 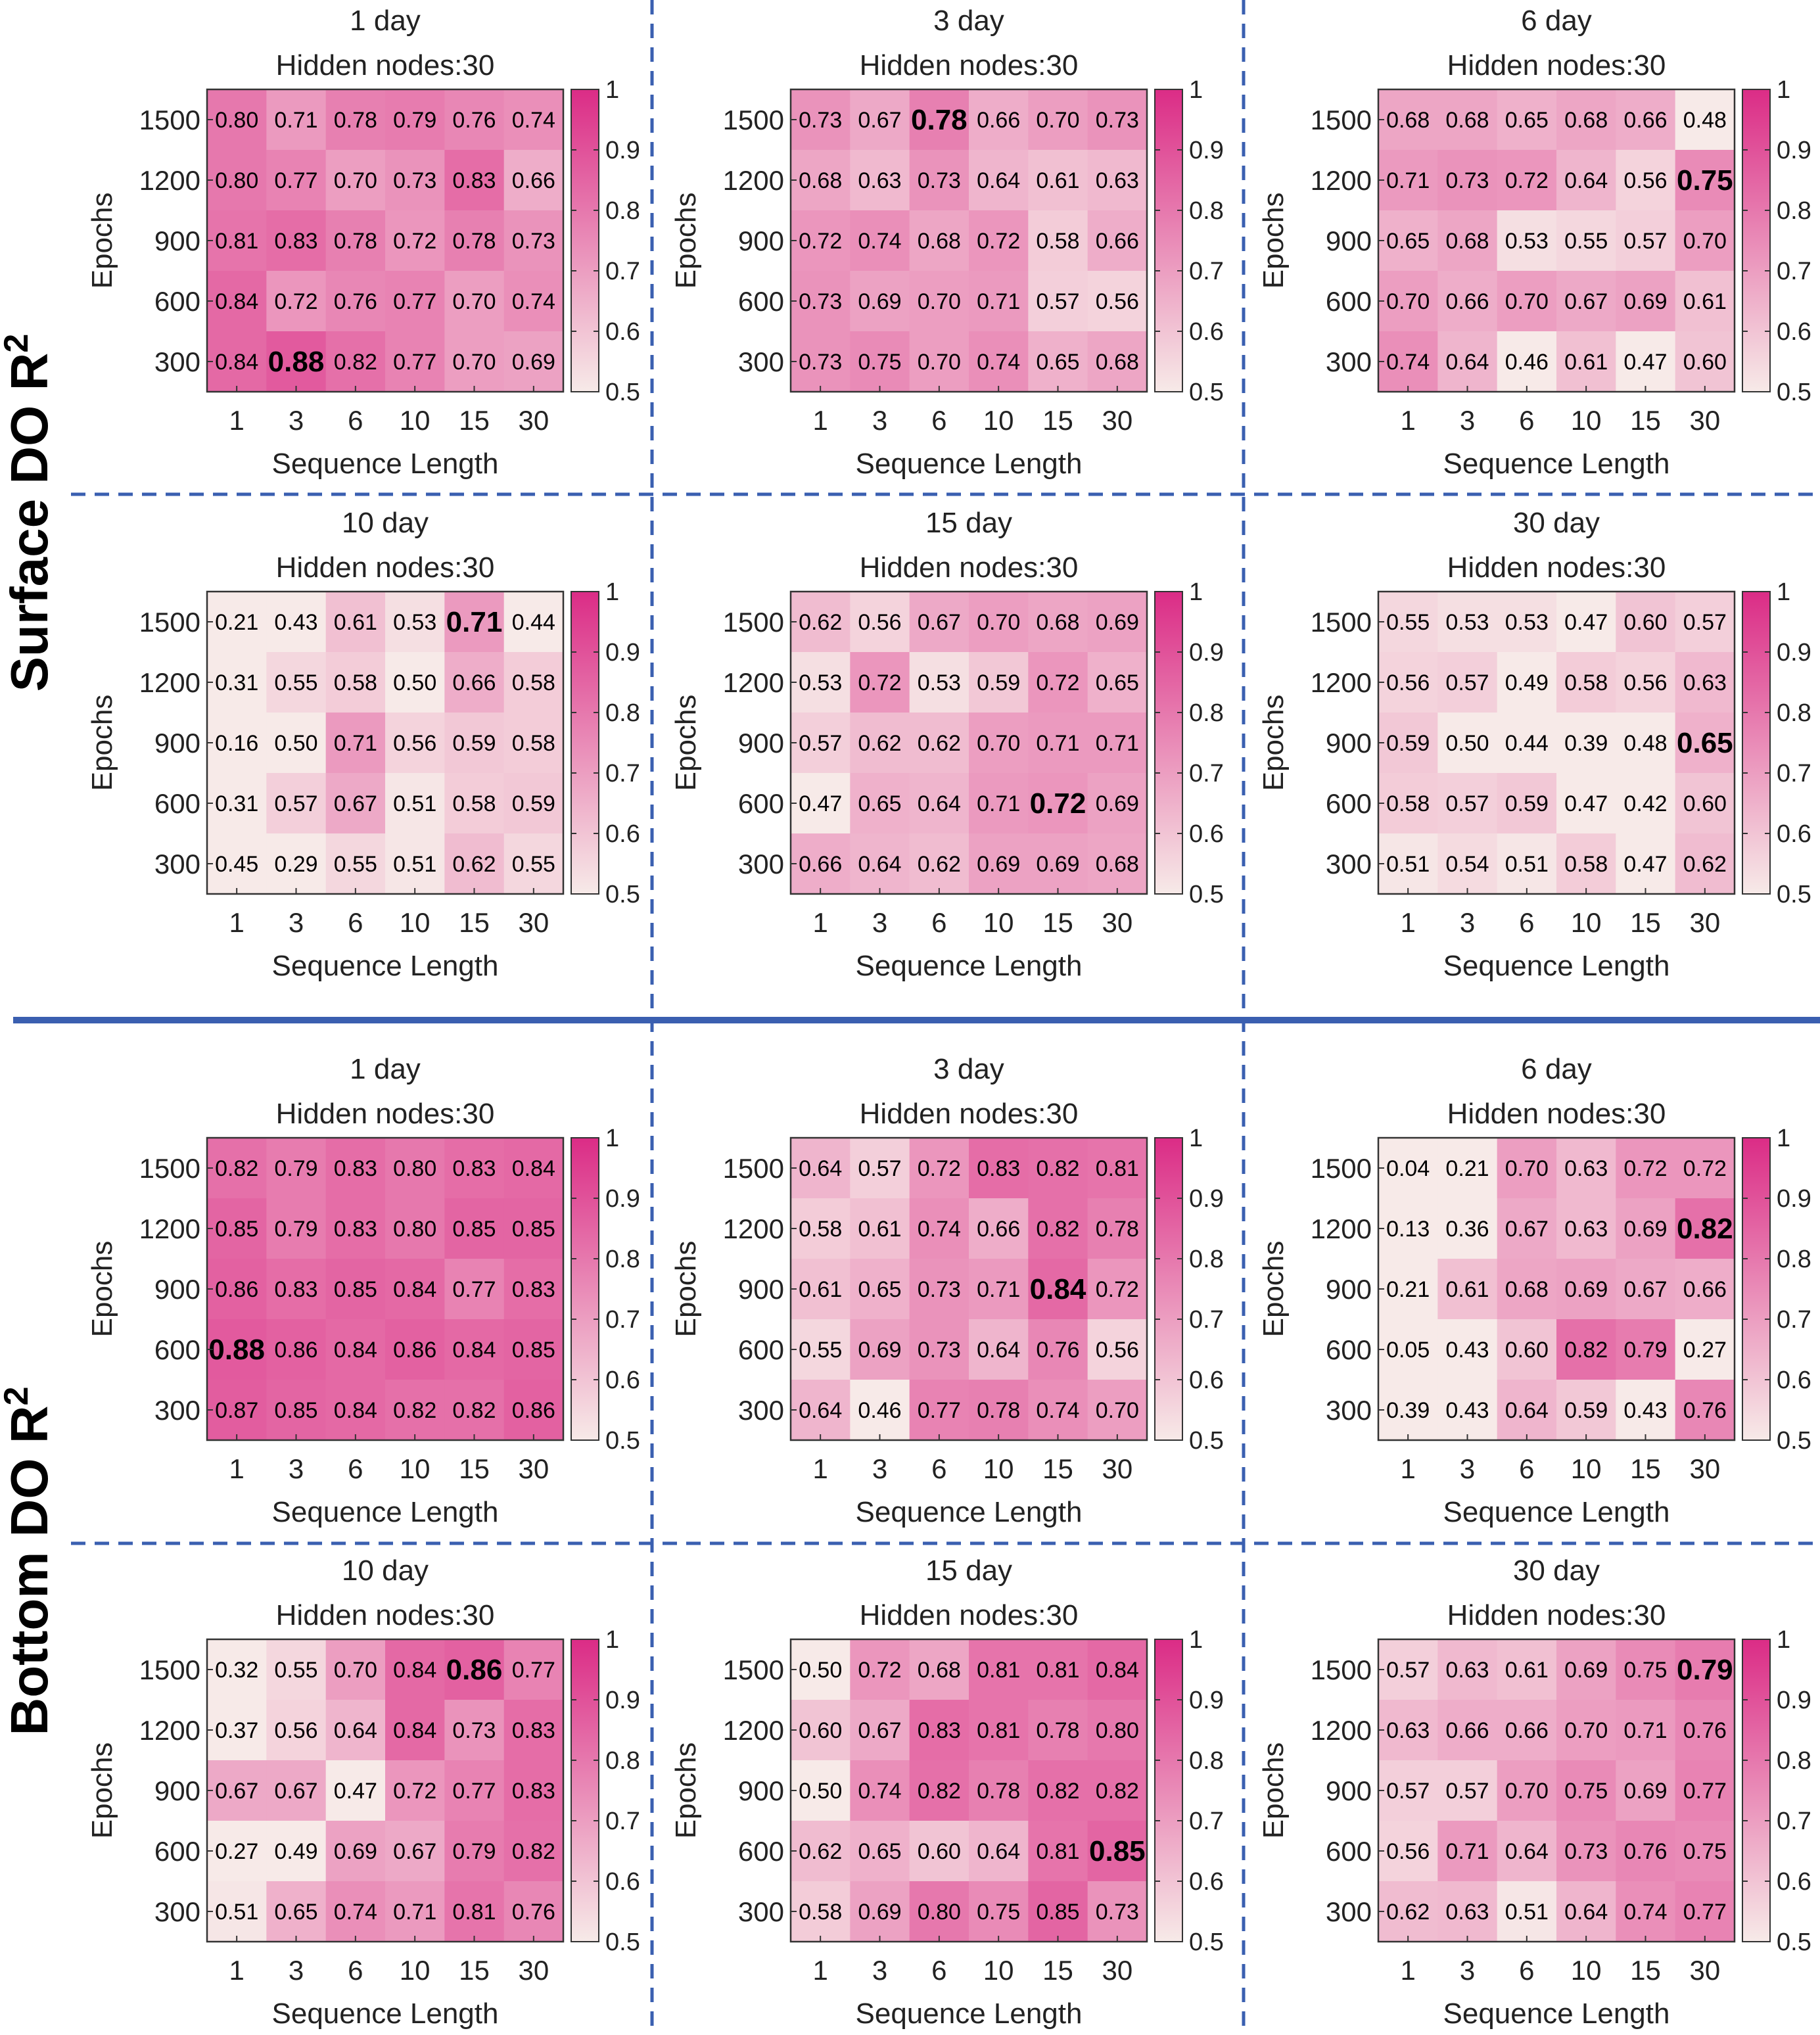 I want to click on cell-value: 0.67, so click(x=879, y=1730).